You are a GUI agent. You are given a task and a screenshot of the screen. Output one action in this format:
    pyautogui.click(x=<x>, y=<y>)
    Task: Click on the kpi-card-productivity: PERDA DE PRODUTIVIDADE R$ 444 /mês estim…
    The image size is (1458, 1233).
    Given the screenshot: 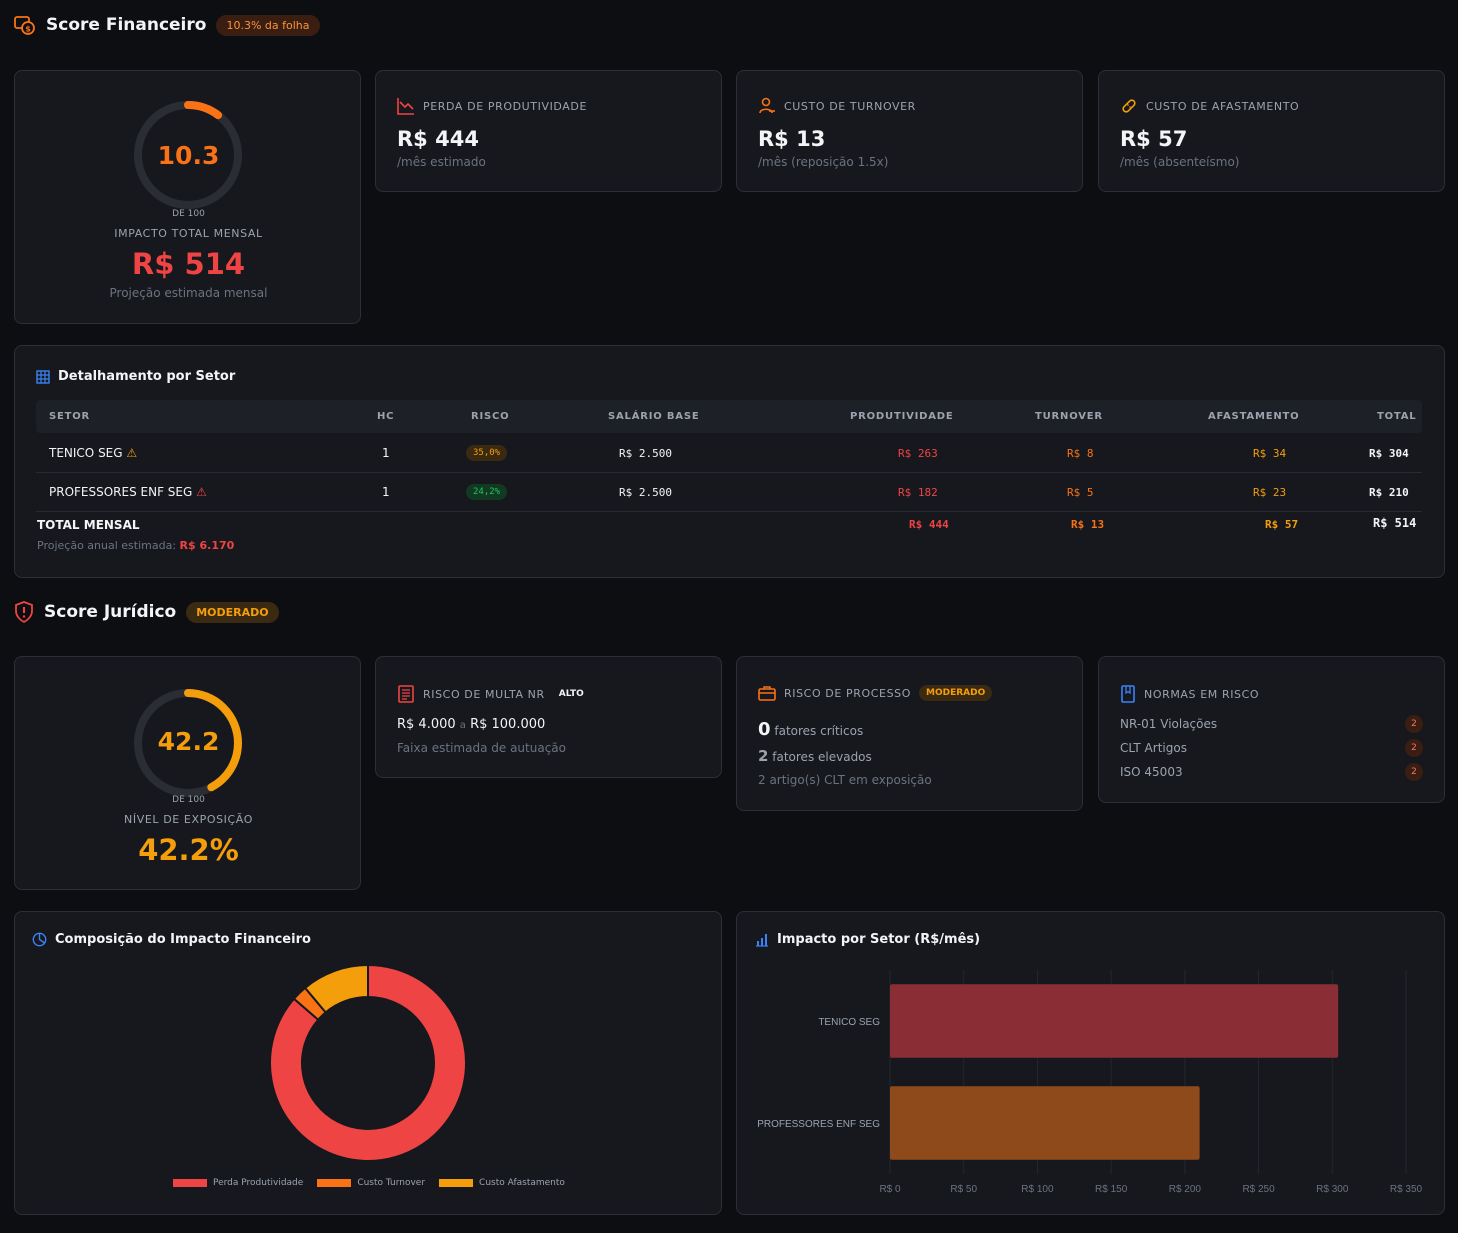 What is the action you would take?
    pyautogui.click(x=548, y=131)
    